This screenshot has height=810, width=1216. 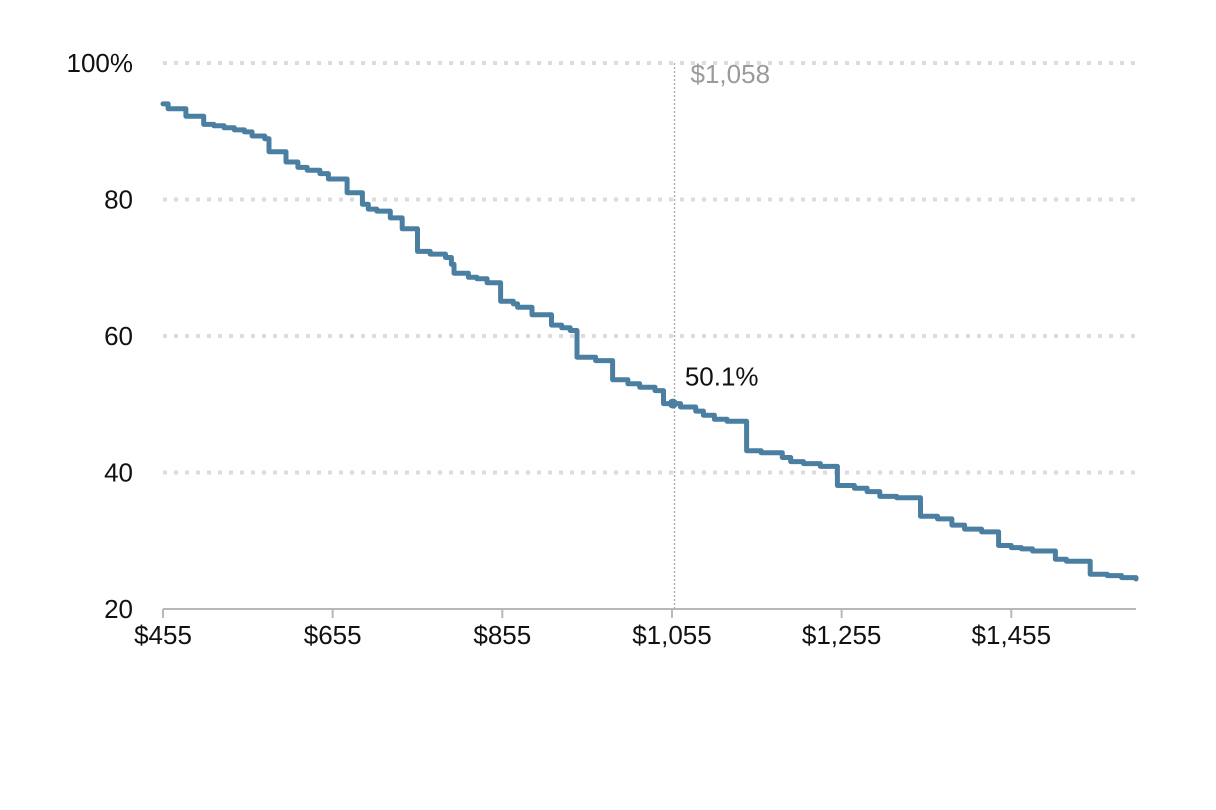 What do you see at coordinates (842, 635) in the screenshot?
I see `x-tick-label-4: $1,255` at bounding box center [842, 635].